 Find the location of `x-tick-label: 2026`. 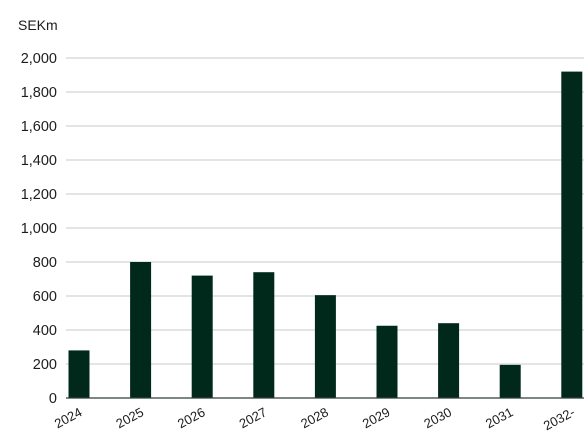

x-tick-label: 2026 is located at coordinates (191, 417).